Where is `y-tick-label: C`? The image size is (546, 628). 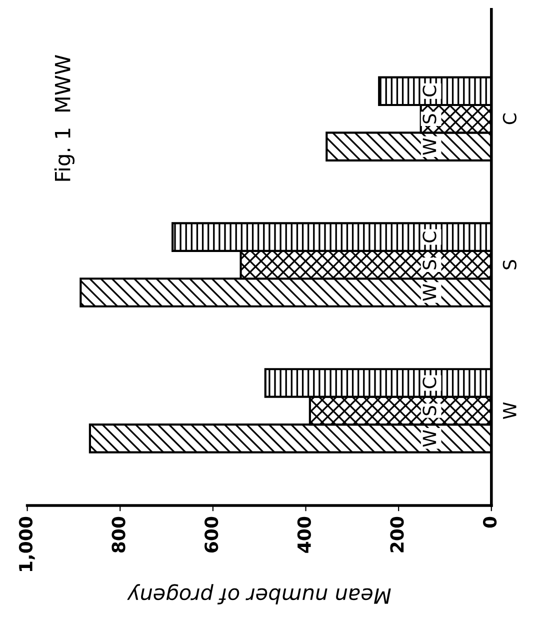
y-tick-label: C is located at coordinates (509, 119).